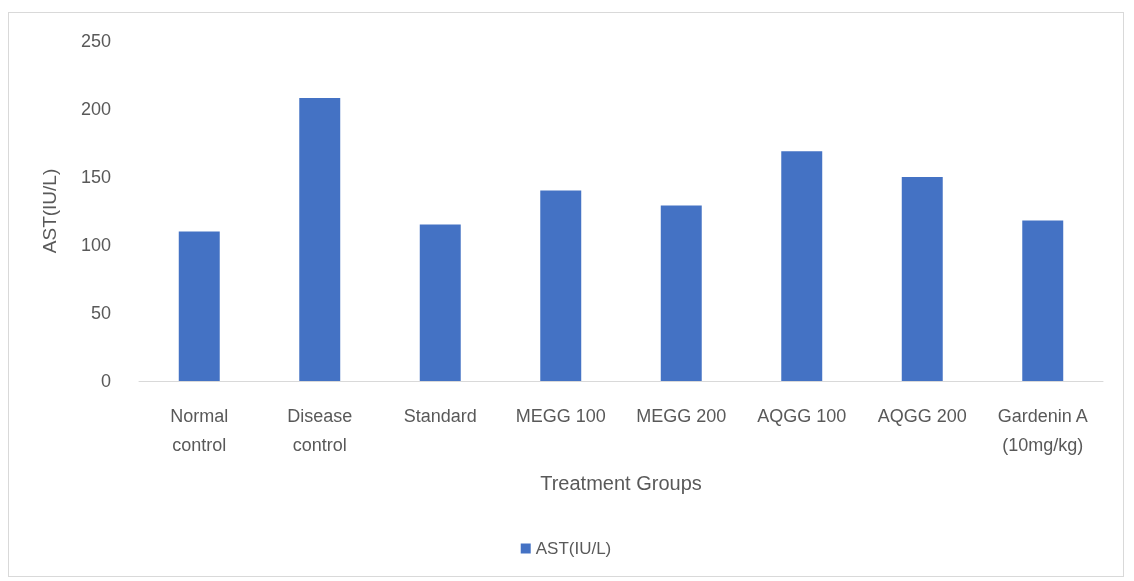 The width and height of the screenshot is (1134, 581). What do you see at coordinates (49, 211) in the screenshot?
I see `y-axis-title: AST(IU/L)` at bounding box center [49, 211].